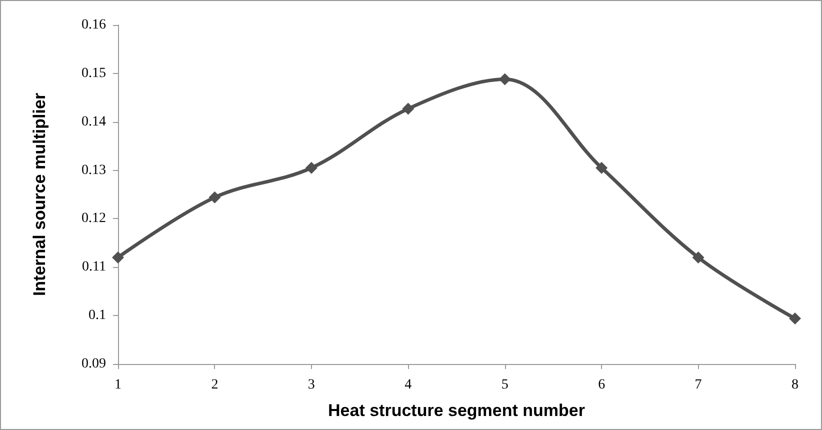  What do you see at coordinates (504, 385) in the screenshot?
I see `x-tick-label: 5` at bounding box center [504, 385].